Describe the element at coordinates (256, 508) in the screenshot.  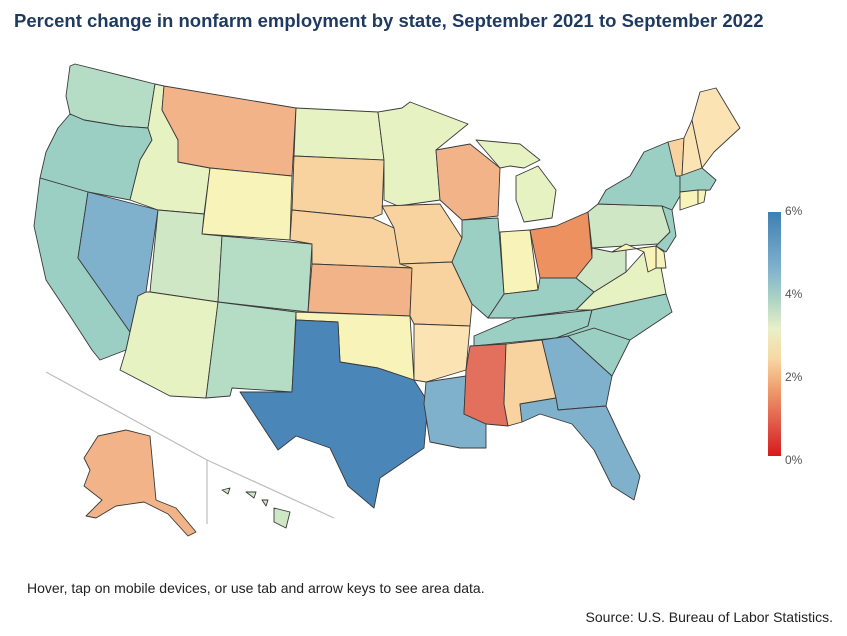
I see `state-HI` at that location.